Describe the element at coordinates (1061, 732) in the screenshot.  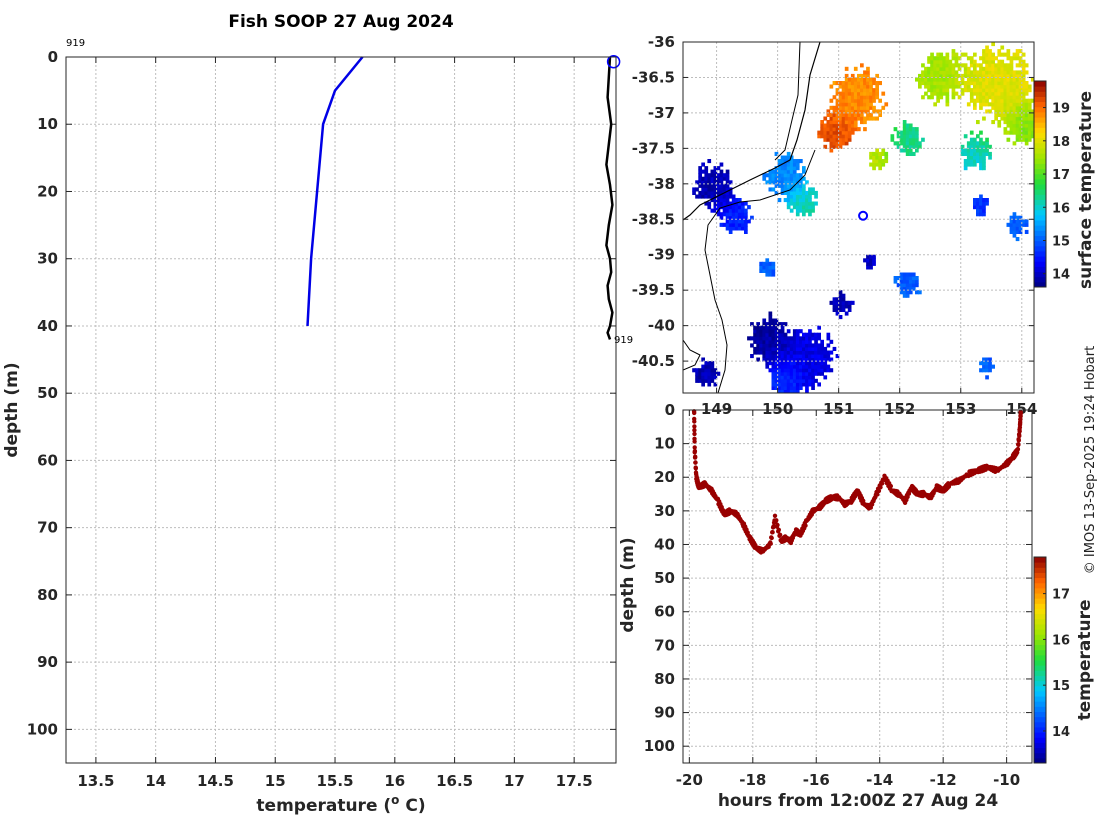
I see `temperature-colorbar-tick-label: 14` at that location.